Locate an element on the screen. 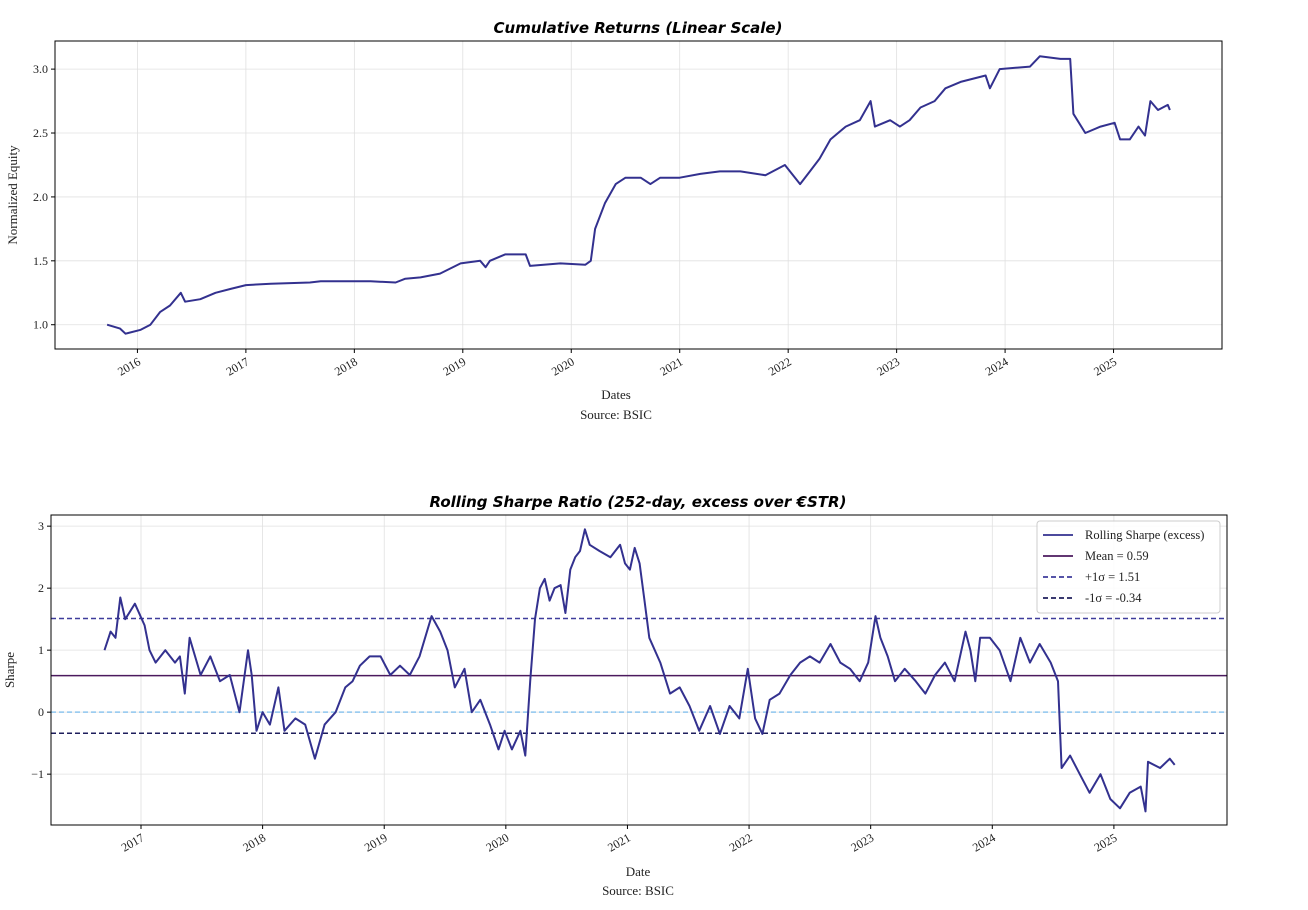 This screenshot has width=1308, height=910. y-tick-label: −1 is located at coordinates (37, 774).